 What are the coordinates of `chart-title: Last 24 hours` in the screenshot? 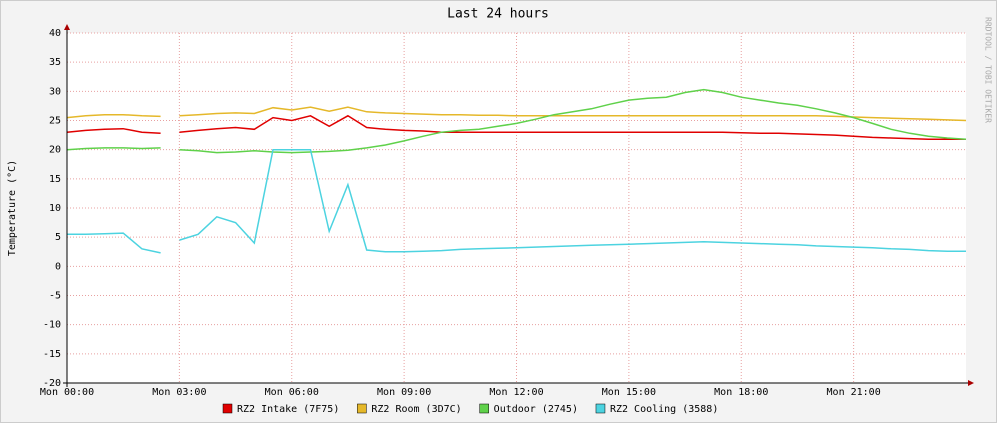 It's located at (498, 14).